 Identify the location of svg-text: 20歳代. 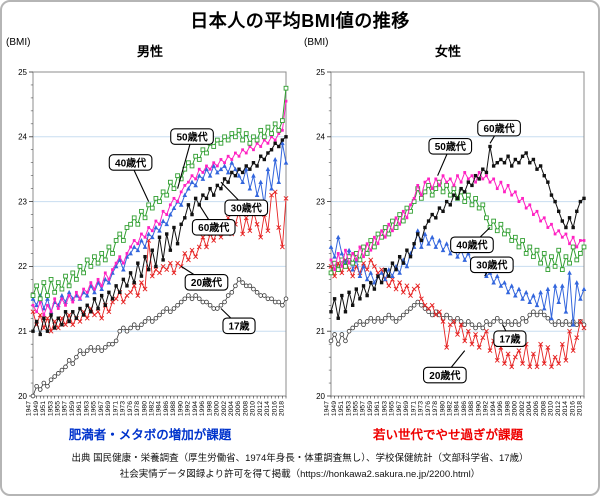
(206, 282).